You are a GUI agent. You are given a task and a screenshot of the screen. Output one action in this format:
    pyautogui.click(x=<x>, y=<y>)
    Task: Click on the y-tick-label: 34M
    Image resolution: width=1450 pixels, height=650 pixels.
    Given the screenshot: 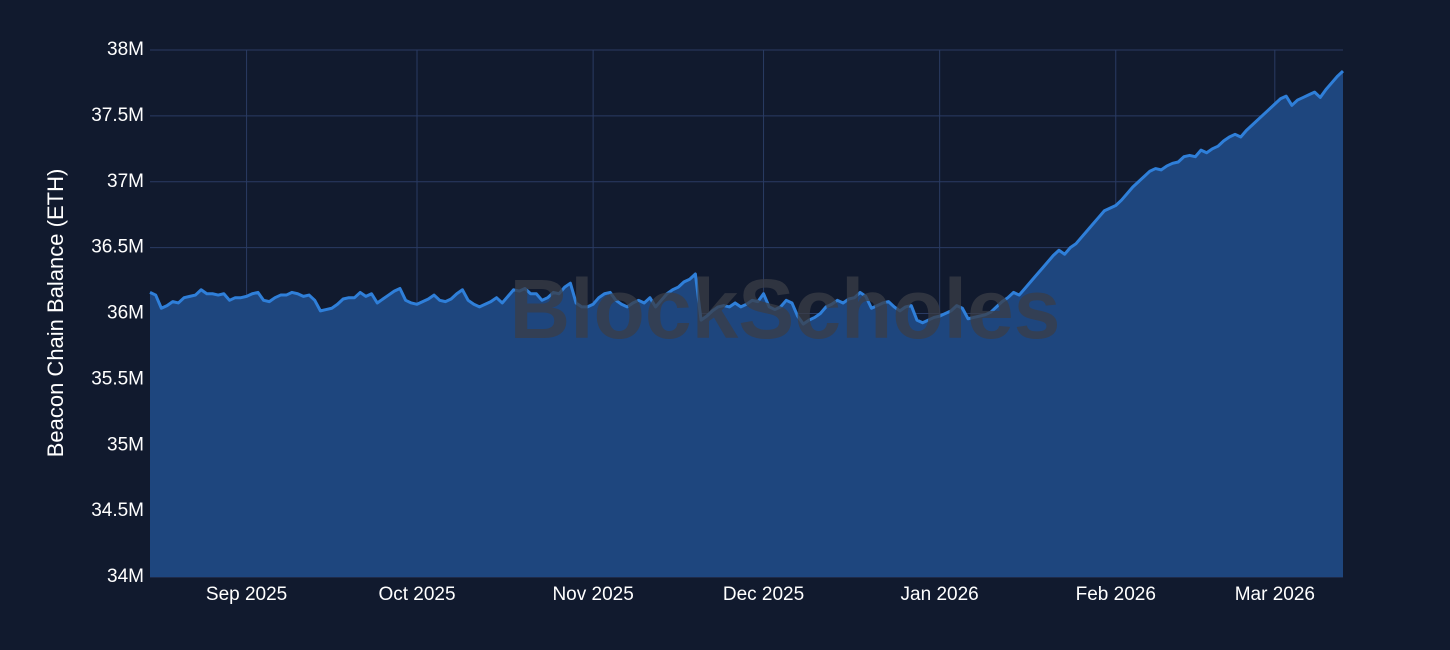 What is the action you would take?
    pyautogui.click(x=125, y=576)
    